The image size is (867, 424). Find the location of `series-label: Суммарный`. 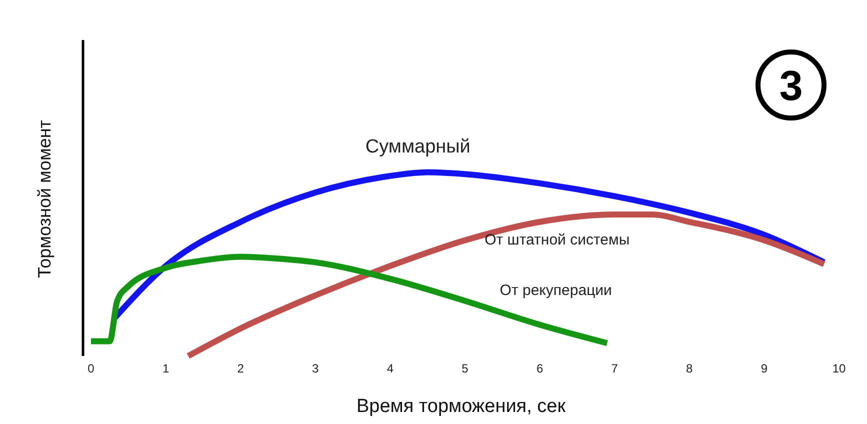

series-label: Суммарный is located at coordinates (417, 147).